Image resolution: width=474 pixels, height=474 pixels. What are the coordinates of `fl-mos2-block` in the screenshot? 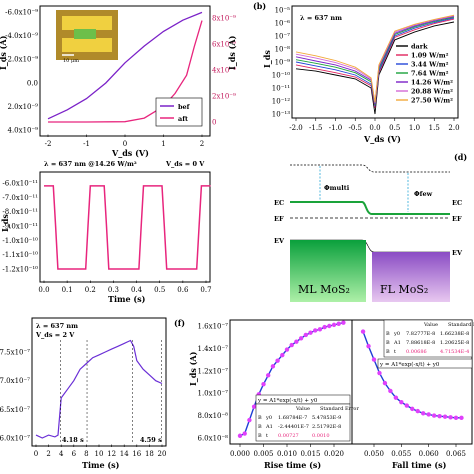 It's located at (411, 277).